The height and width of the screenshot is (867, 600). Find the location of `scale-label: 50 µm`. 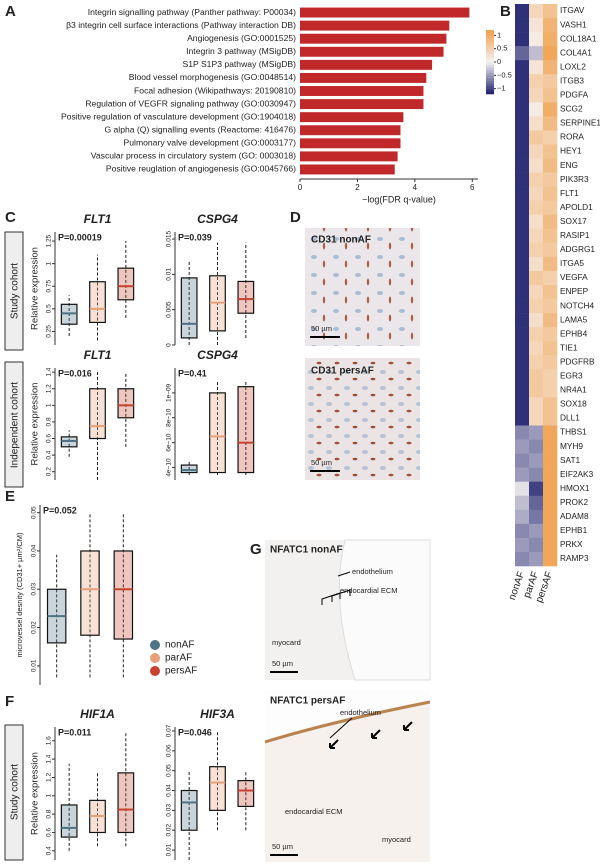

scale-label: 50 µm is located at coordinates (321, 462).